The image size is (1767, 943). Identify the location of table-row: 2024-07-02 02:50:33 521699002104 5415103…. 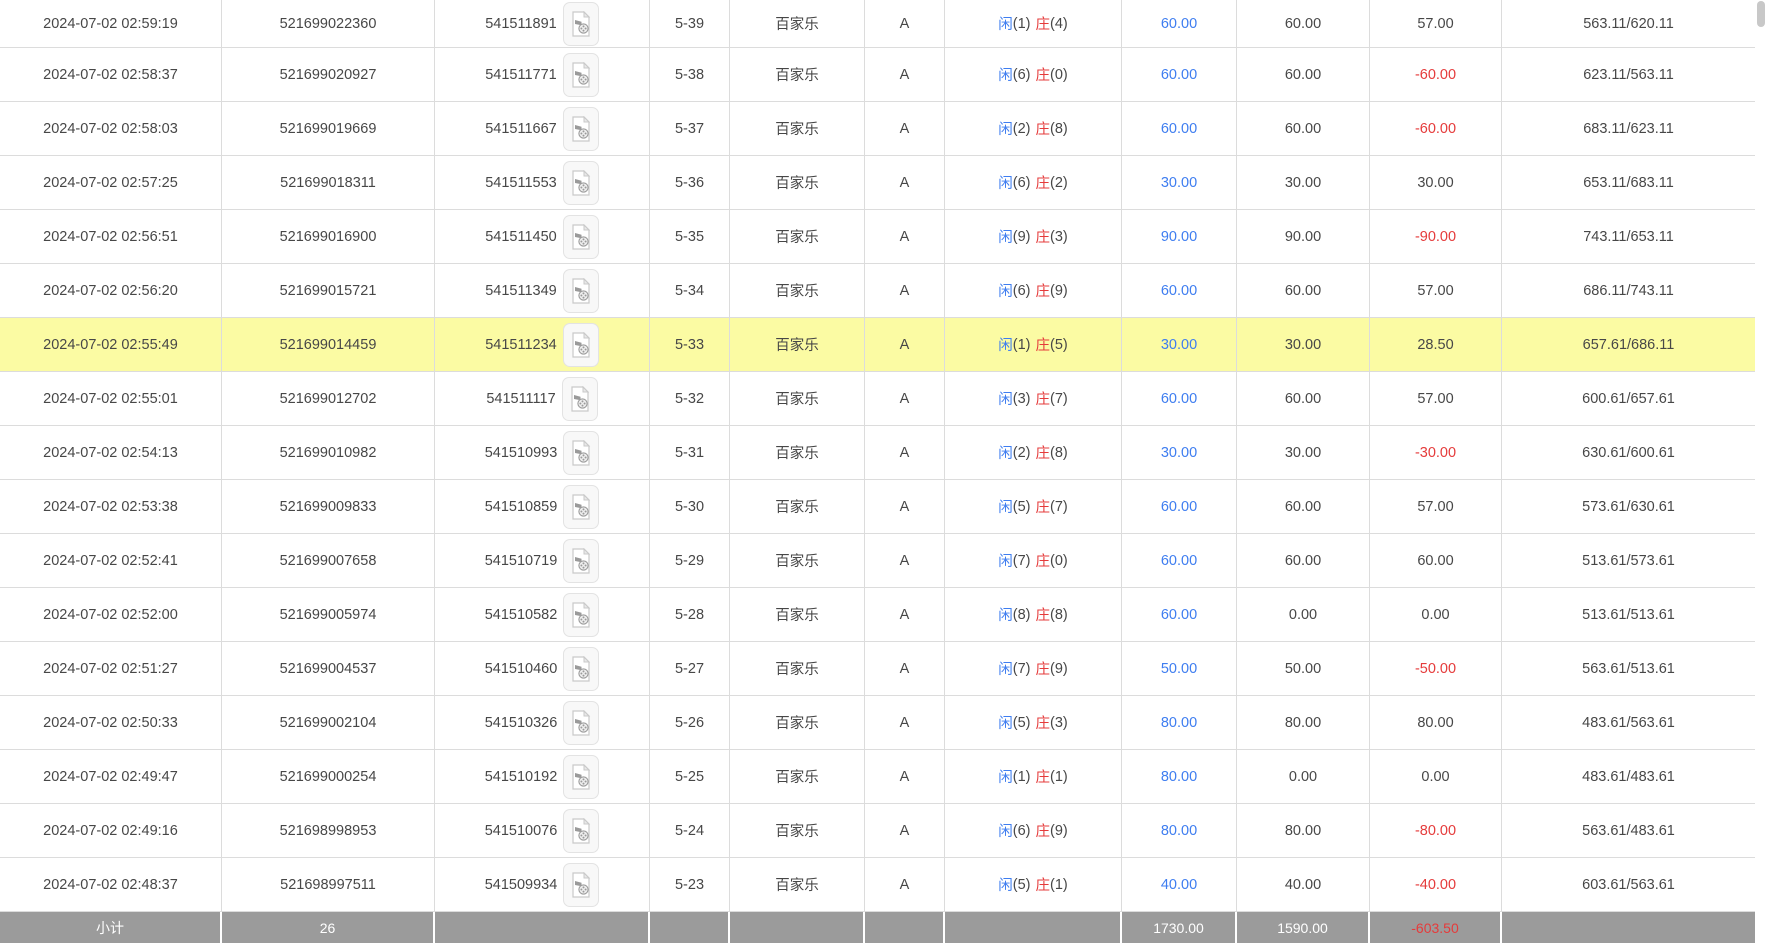
(877, 723).